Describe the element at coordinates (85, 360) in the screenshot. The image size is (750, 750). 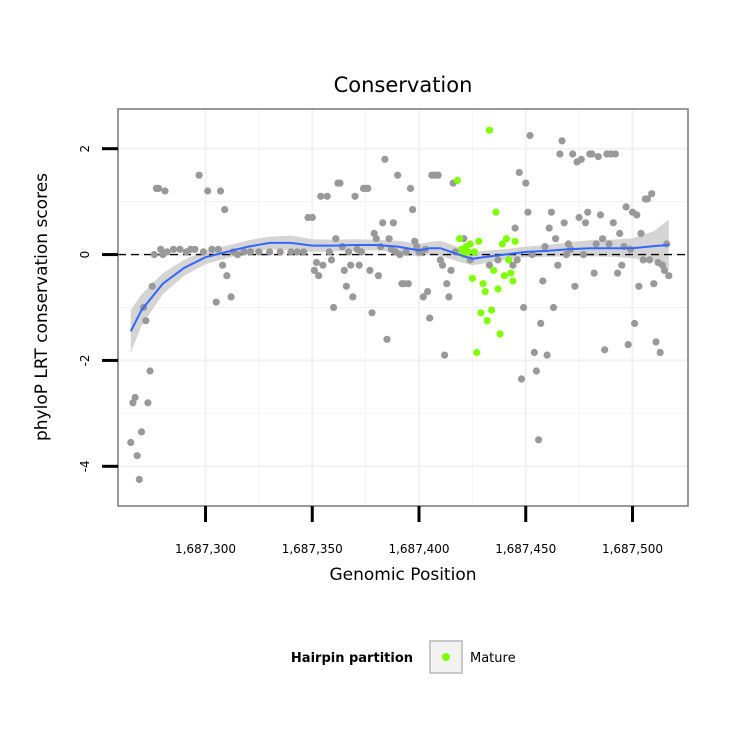
I see `y-tick-label: -2` at that location.